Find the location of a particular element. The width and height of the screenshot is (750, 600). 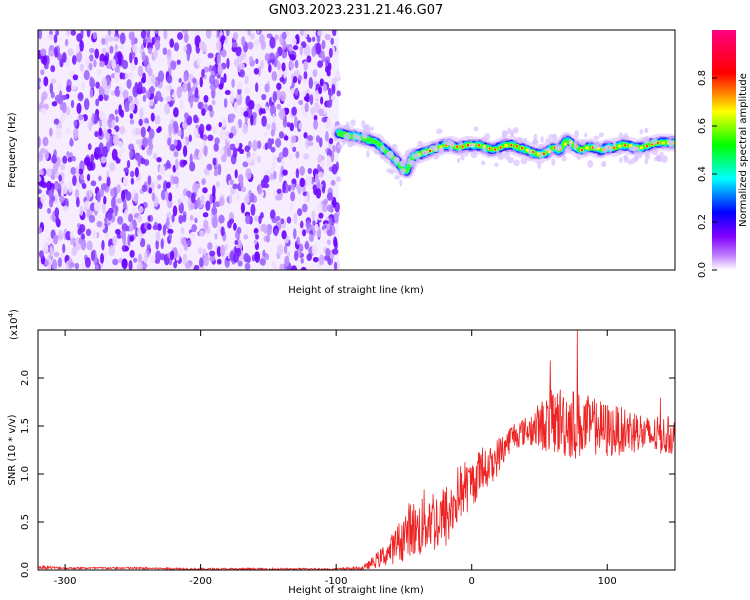

spectrogram-y-axis-label: Frequency (Hz) is located at coordinates (12, 150).